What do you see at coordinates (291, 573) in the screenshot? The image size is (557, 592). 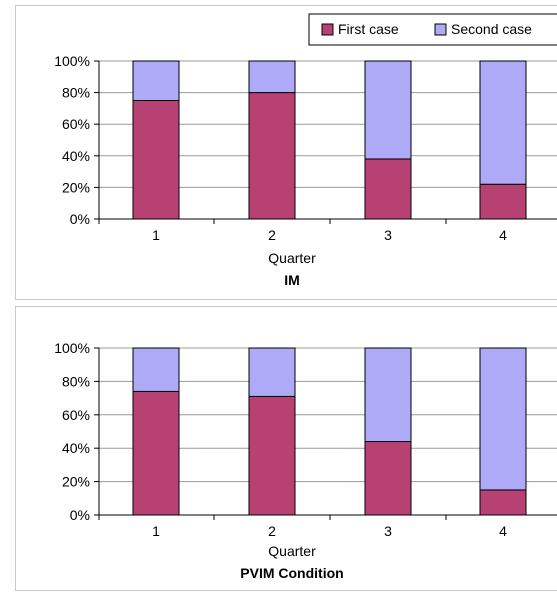 I see `chart-caption: PVIM Condition` at bounding box center [291, 573].